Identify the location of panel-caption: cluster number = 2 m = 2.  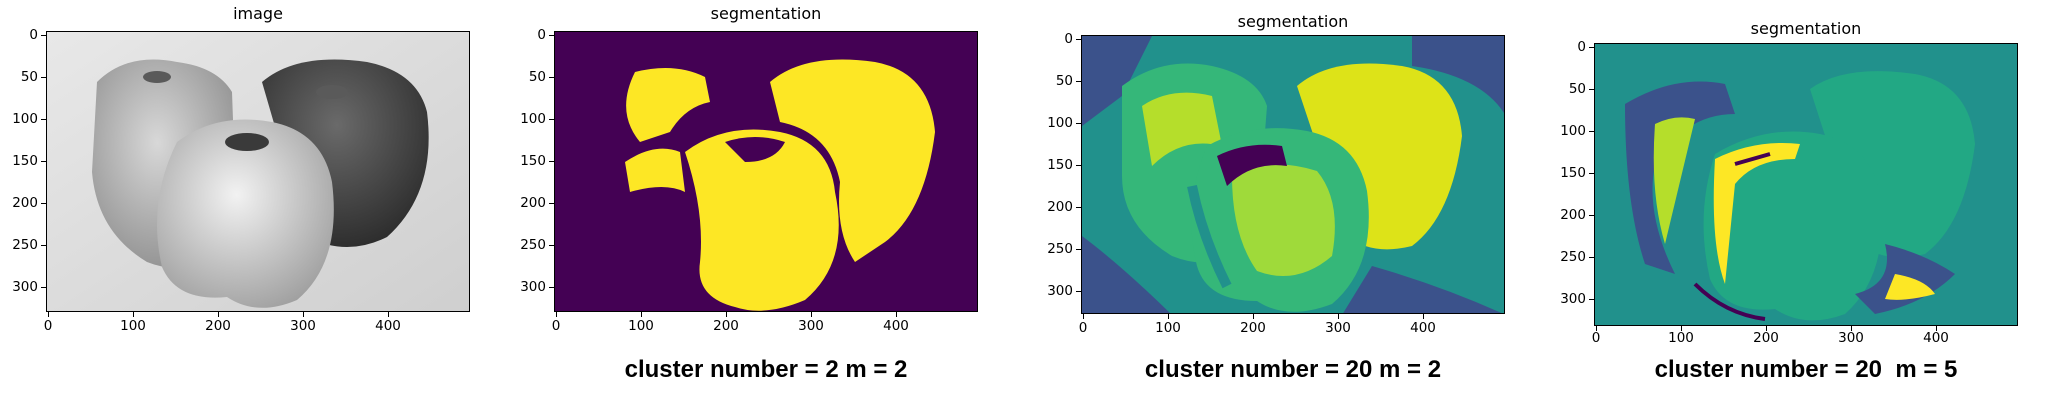
(766, 369).